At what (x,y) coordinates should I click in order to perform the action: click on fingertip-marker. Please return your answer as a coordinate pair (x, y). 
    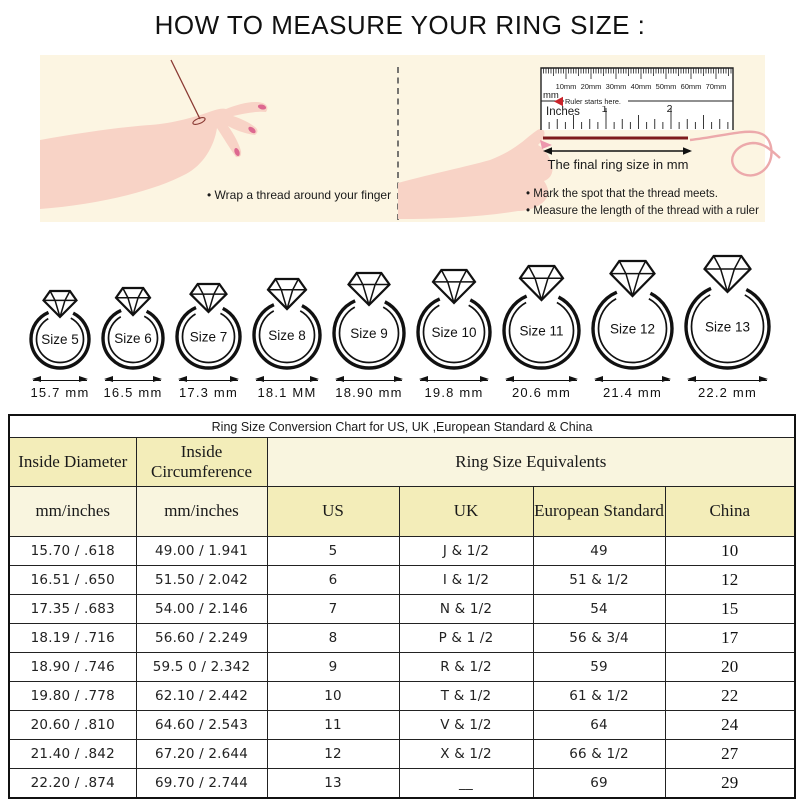
    Looking at the image, I should click on (546, 144).